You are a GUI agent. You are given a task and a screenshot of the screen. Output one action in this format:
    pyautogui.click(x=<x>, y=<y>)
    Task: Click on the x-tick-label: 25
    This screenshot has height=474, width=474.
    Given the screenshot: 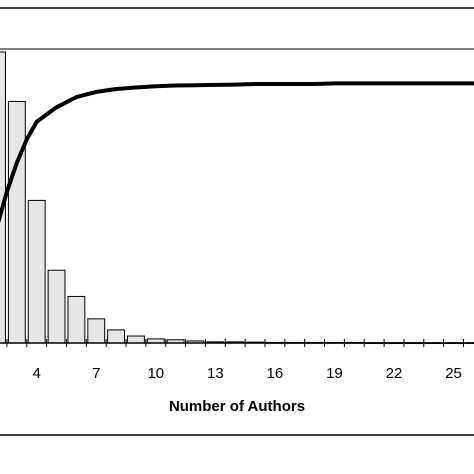 What is the action you would take?
    pyautogui.click(x=453, y=373)
    